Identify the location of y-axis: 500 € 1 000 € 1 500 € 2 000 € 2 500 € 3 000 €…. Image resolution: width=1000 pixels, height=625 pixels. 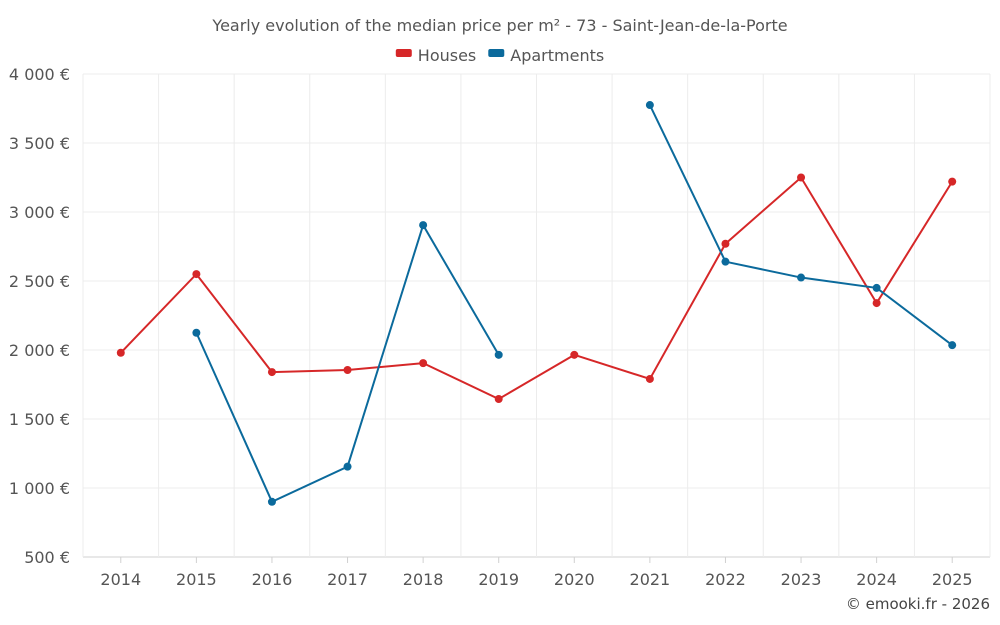
(39, 316).